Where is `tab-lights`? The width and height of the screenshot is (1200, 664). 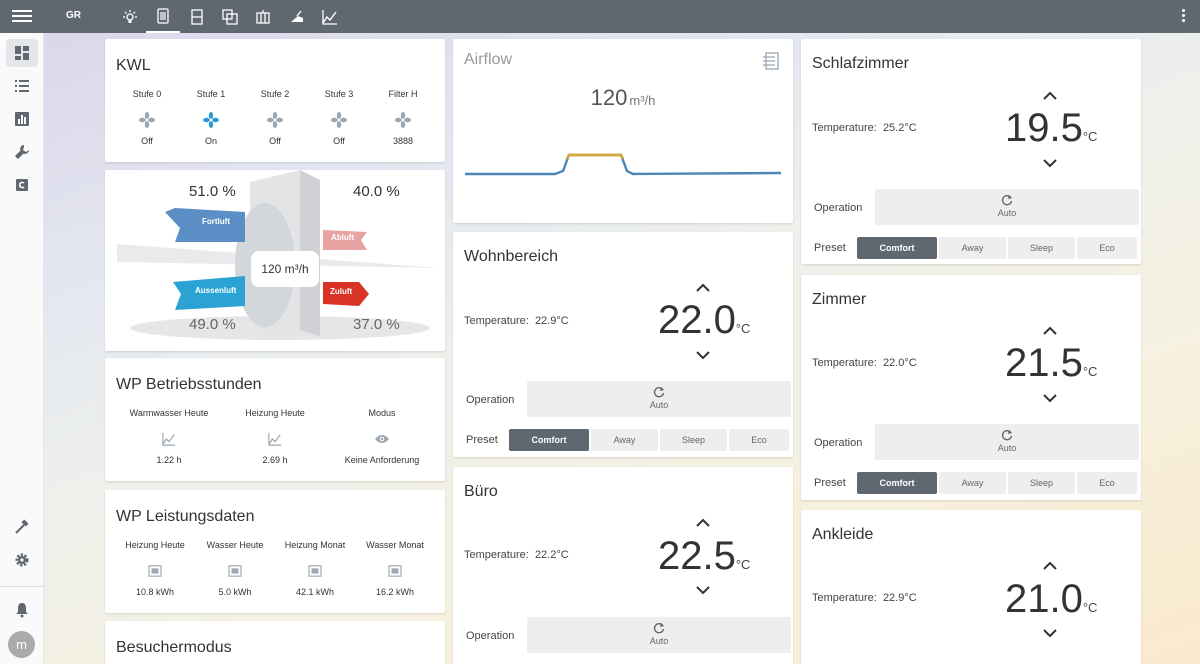 tab-lights is located at coordinates (130, 16).